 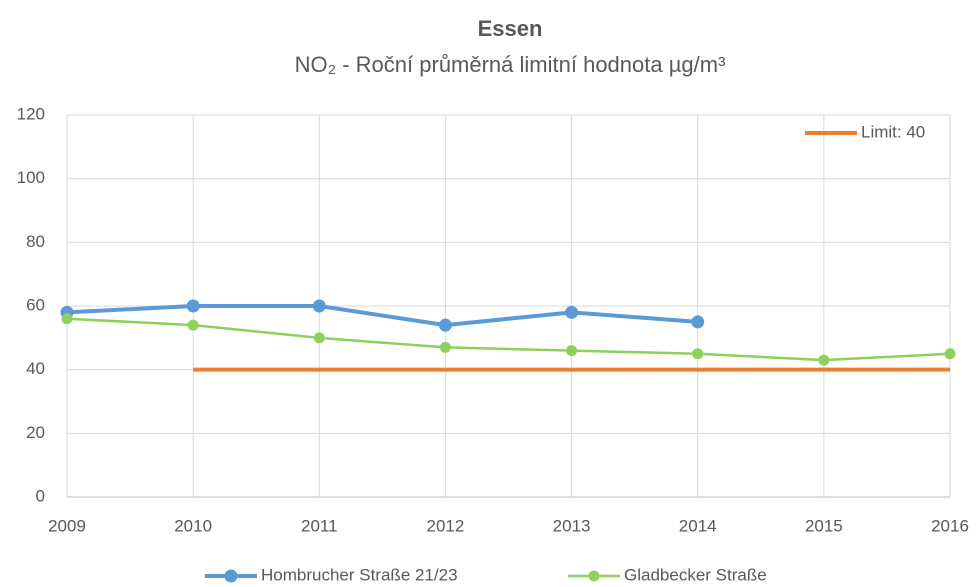 What do you see at coordinates (67, 525) in the screenshot?
I see `x-tick-label: 2009` at bounding box center [67, 525].